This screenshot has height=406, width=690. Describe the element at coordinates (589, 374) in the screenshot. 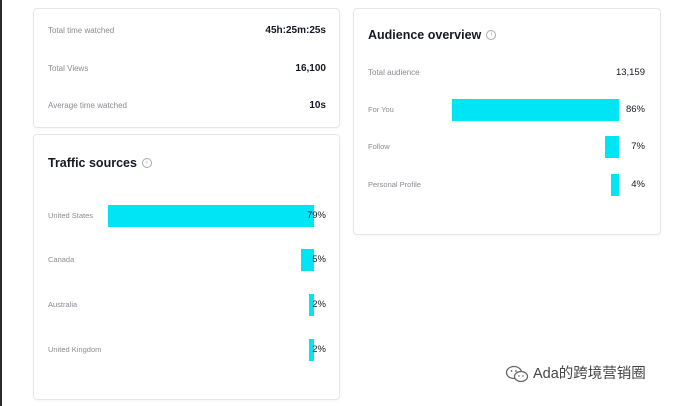

I see `watermark-text: Ada的跨境营销圈` at that location.